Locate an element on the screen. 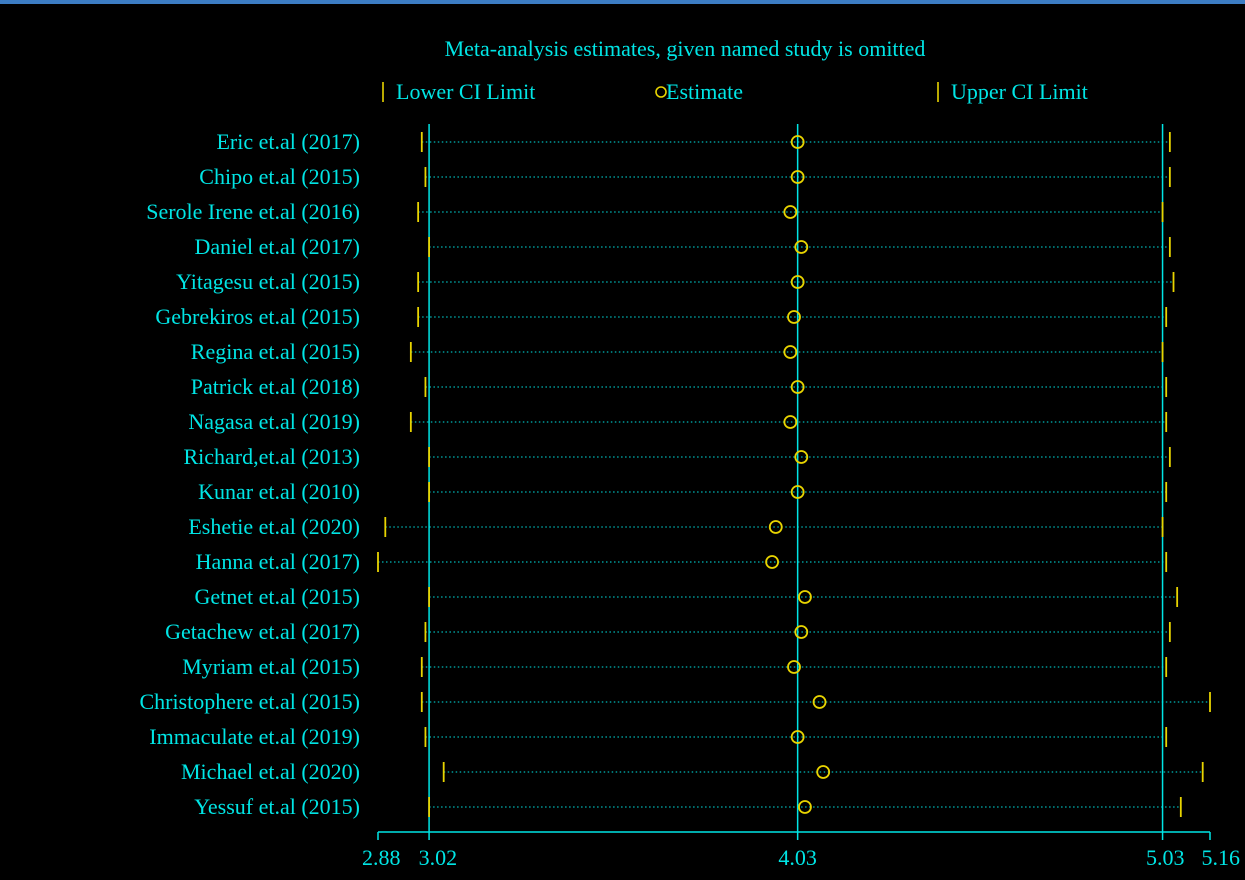  study-row: Myriam et.al (2015) is located at coordinates (675, 666).